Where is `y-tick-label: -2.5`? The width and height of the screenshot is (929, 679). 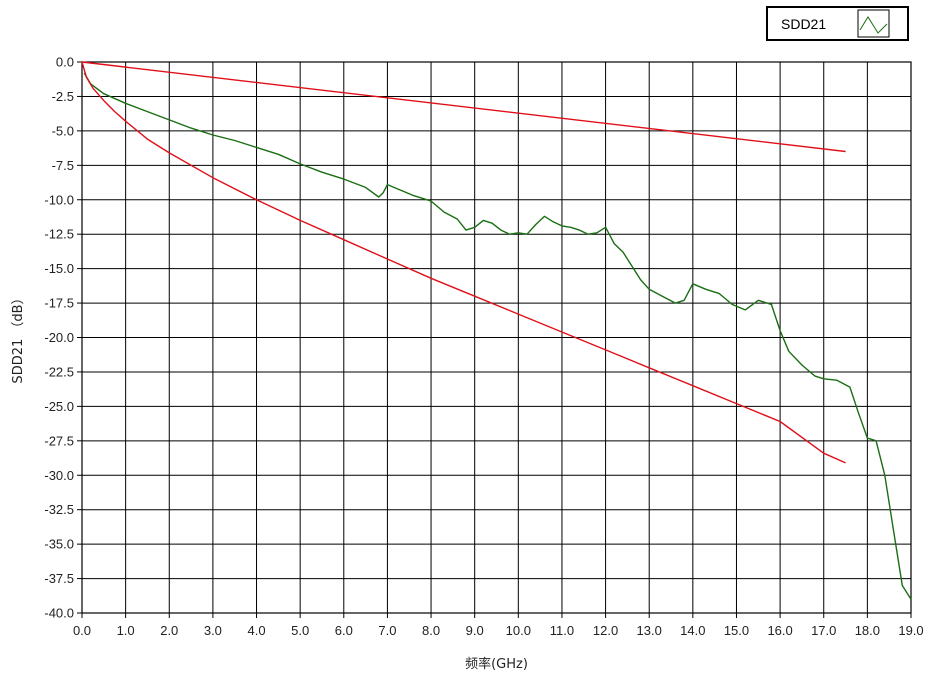 y-tick-label: -2.5 is located at coordinates (63, 96).